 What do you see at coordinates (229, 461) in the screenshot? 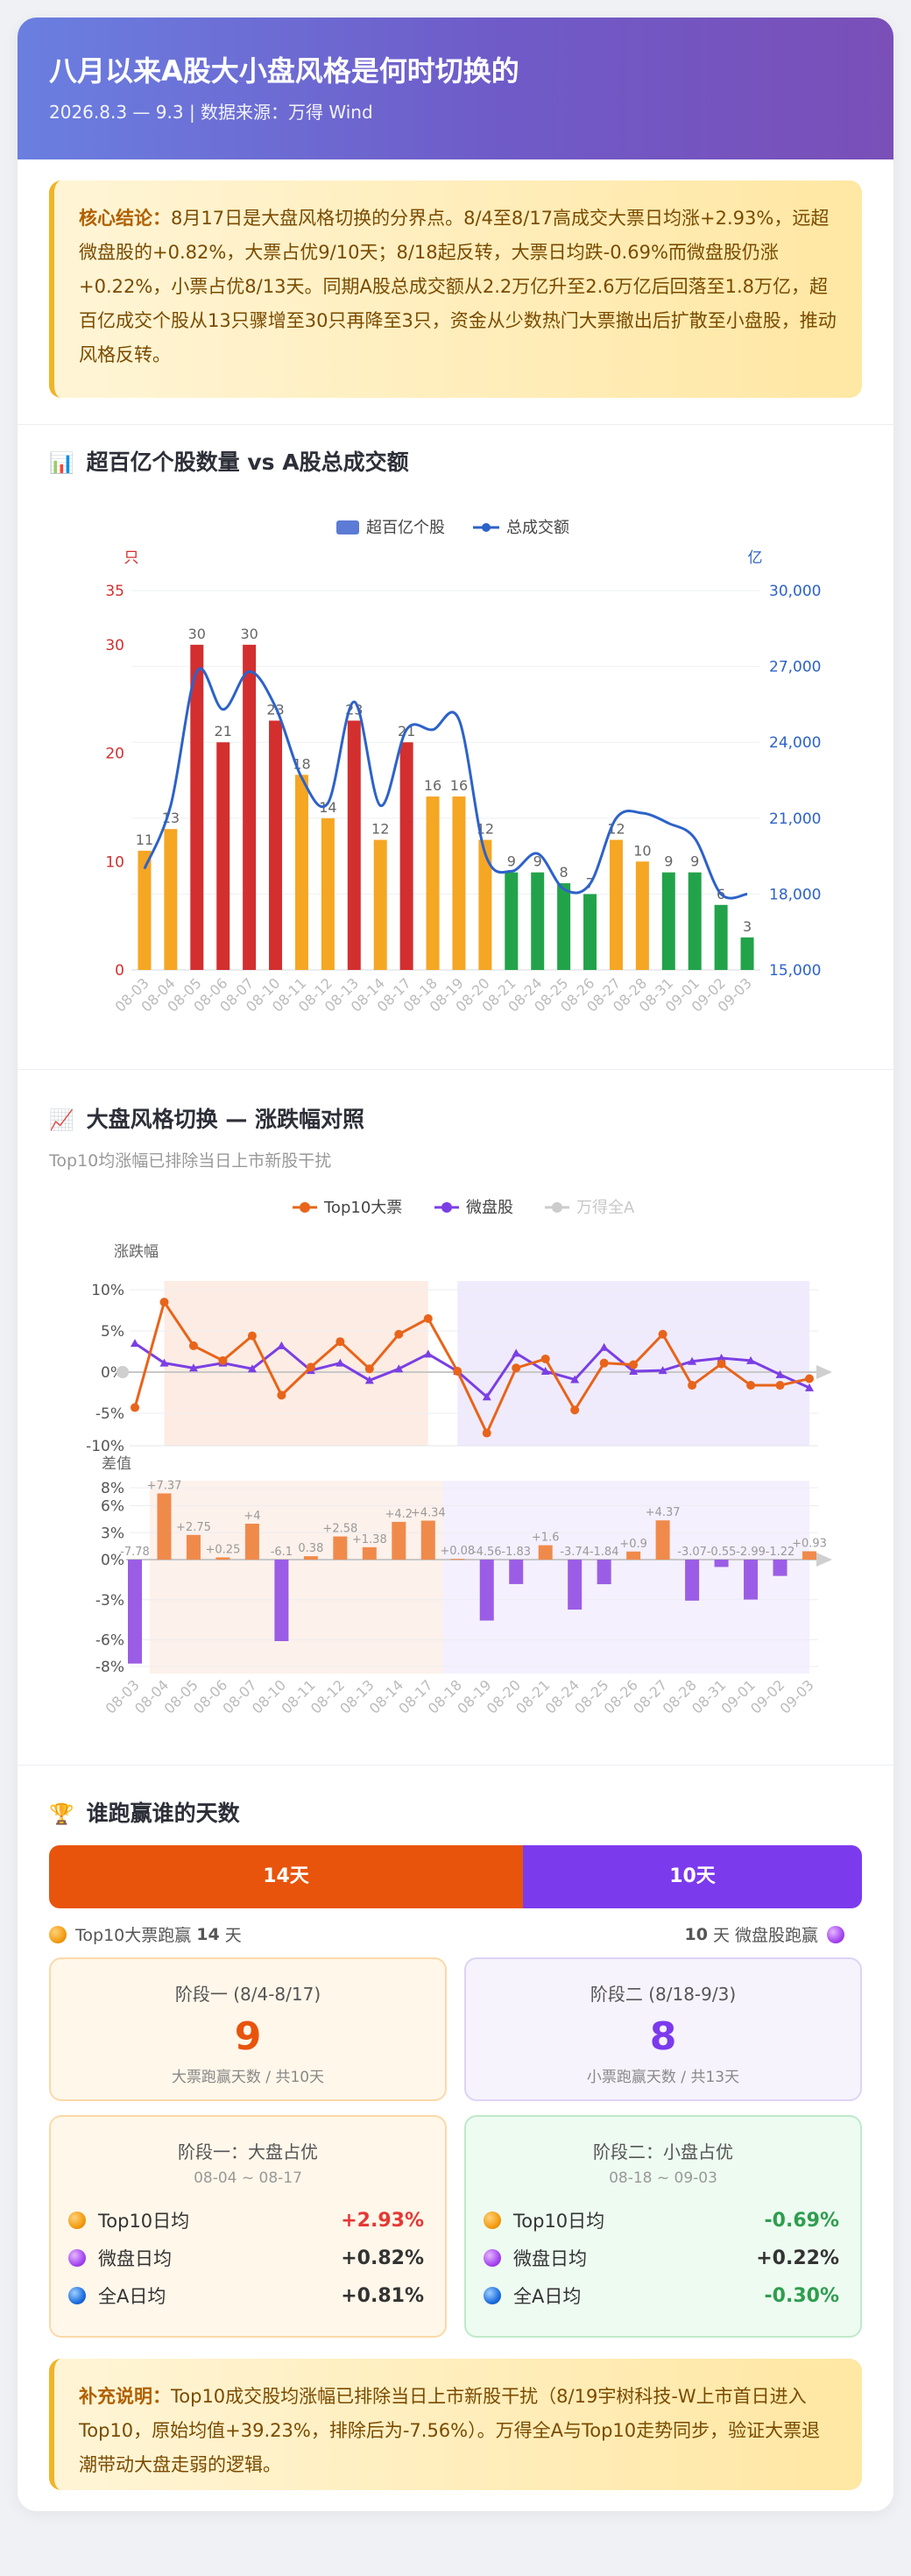
I see `section1-title: 📊 超百亿个股数量 vs A股总成交额` at bounding box center [229, 461].